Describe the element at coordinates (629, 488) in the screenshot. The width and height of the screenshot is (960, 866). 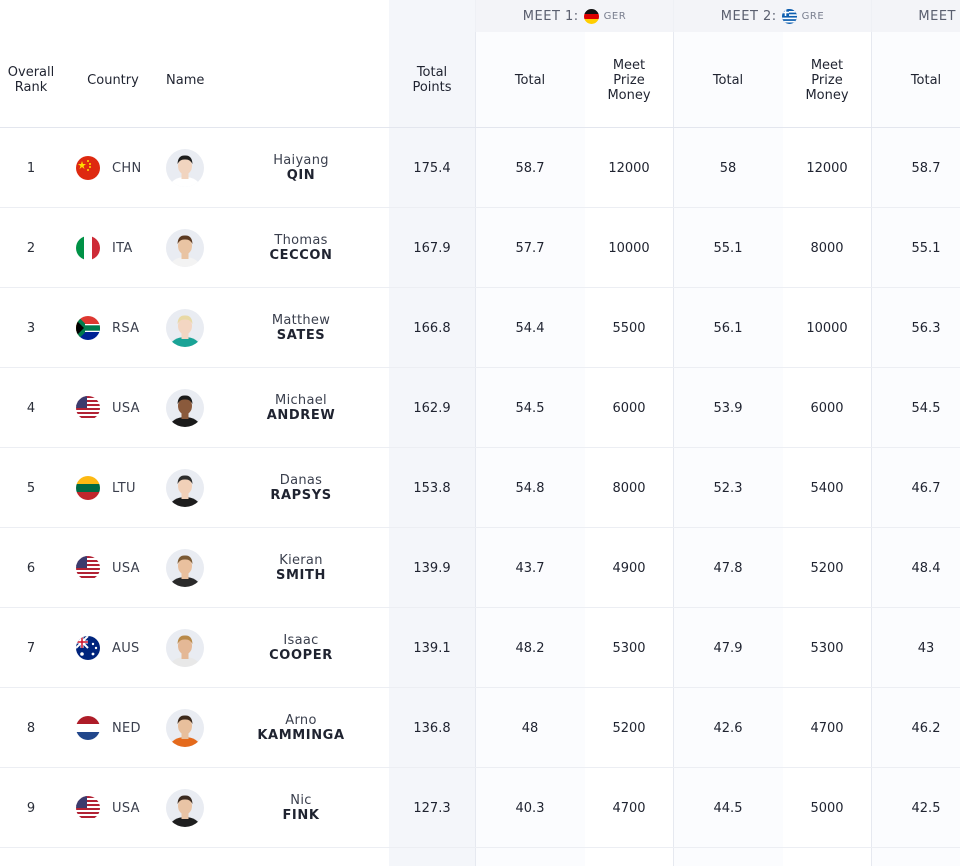
I see `meet-1-prize-cell: 8000` at that location.